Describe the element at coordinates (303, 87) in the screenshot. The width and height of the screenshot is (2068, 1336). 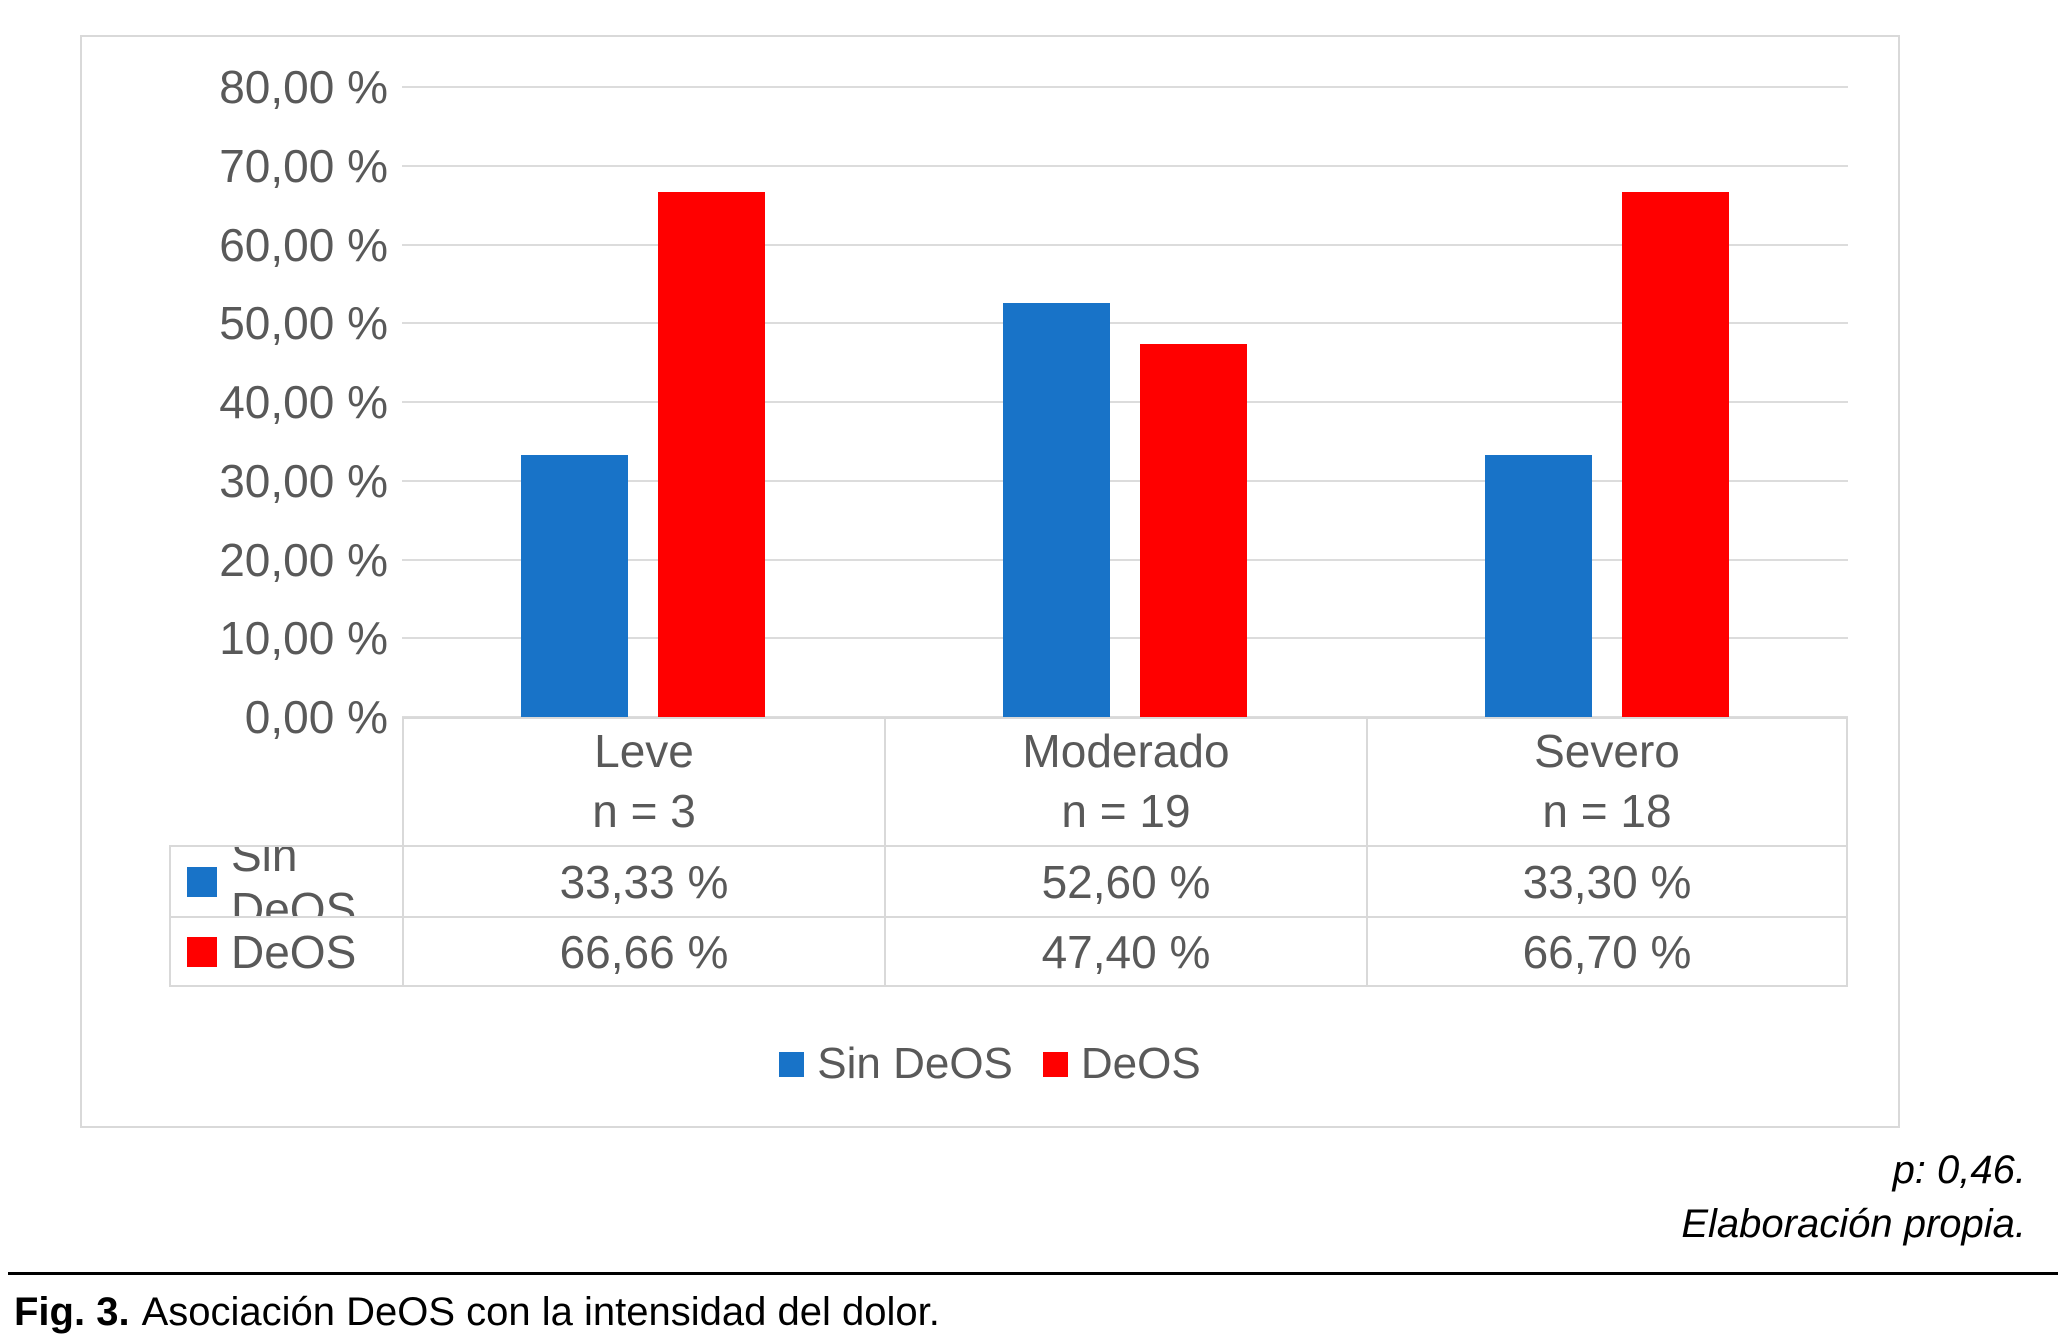
I see `y-tick-label: 80,00 %` at that location.